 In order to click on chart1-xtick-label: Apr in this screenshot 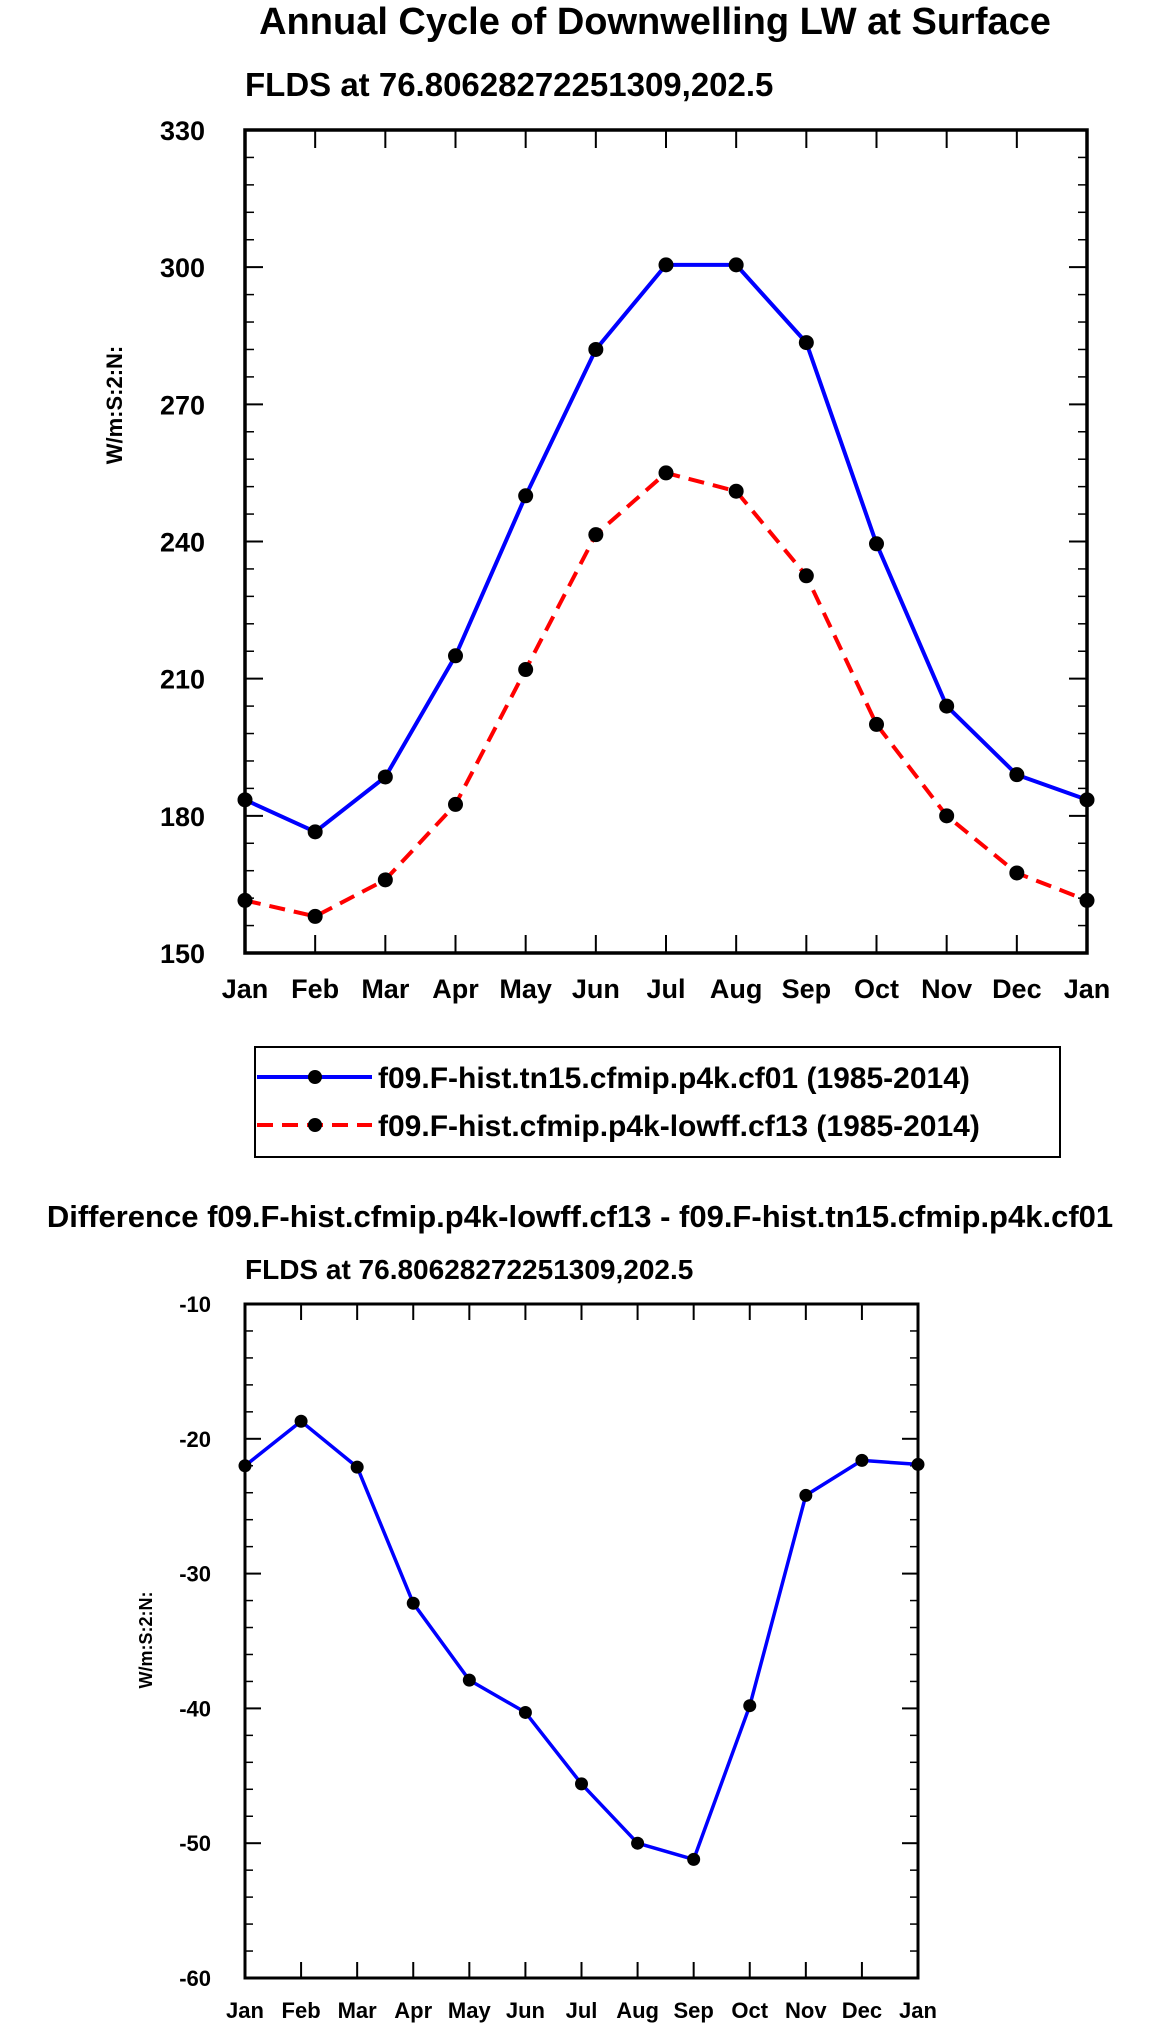, I will do `click(455, 989)`.